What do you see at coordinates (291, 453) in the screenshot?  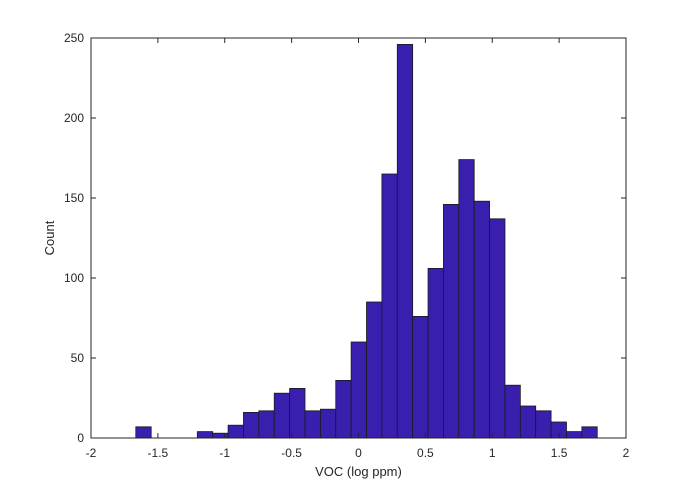 I see `x-tick-label: -0.5` at bounding box center [291, 453].